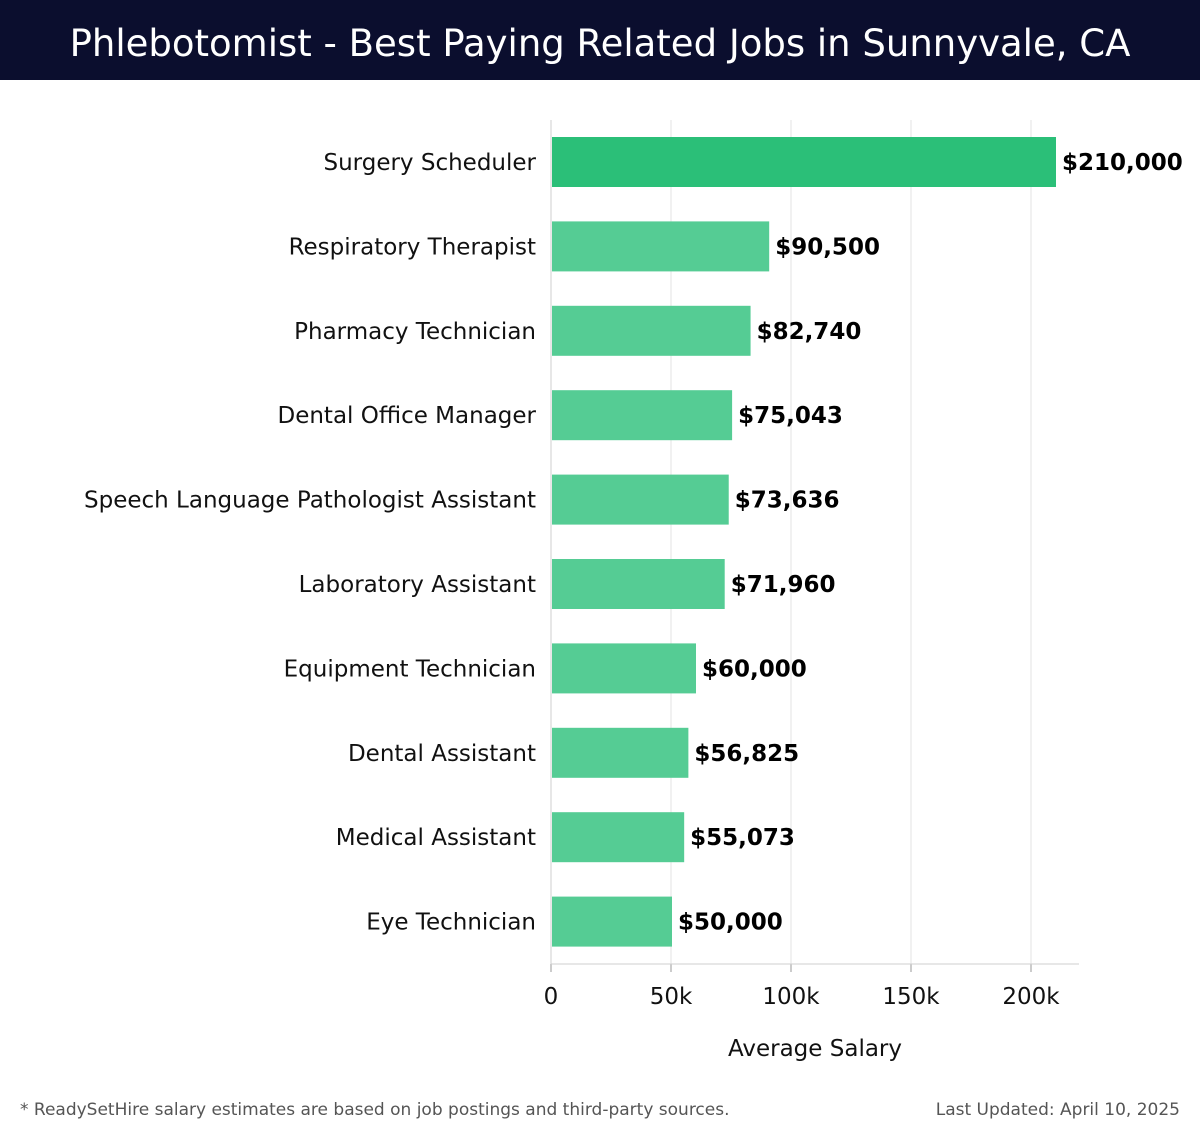 The height and width of the screenshot is (1140, 1200). I want to click on footer-updated: Last Updated: April 10, 2025, so click(1057, 1110).